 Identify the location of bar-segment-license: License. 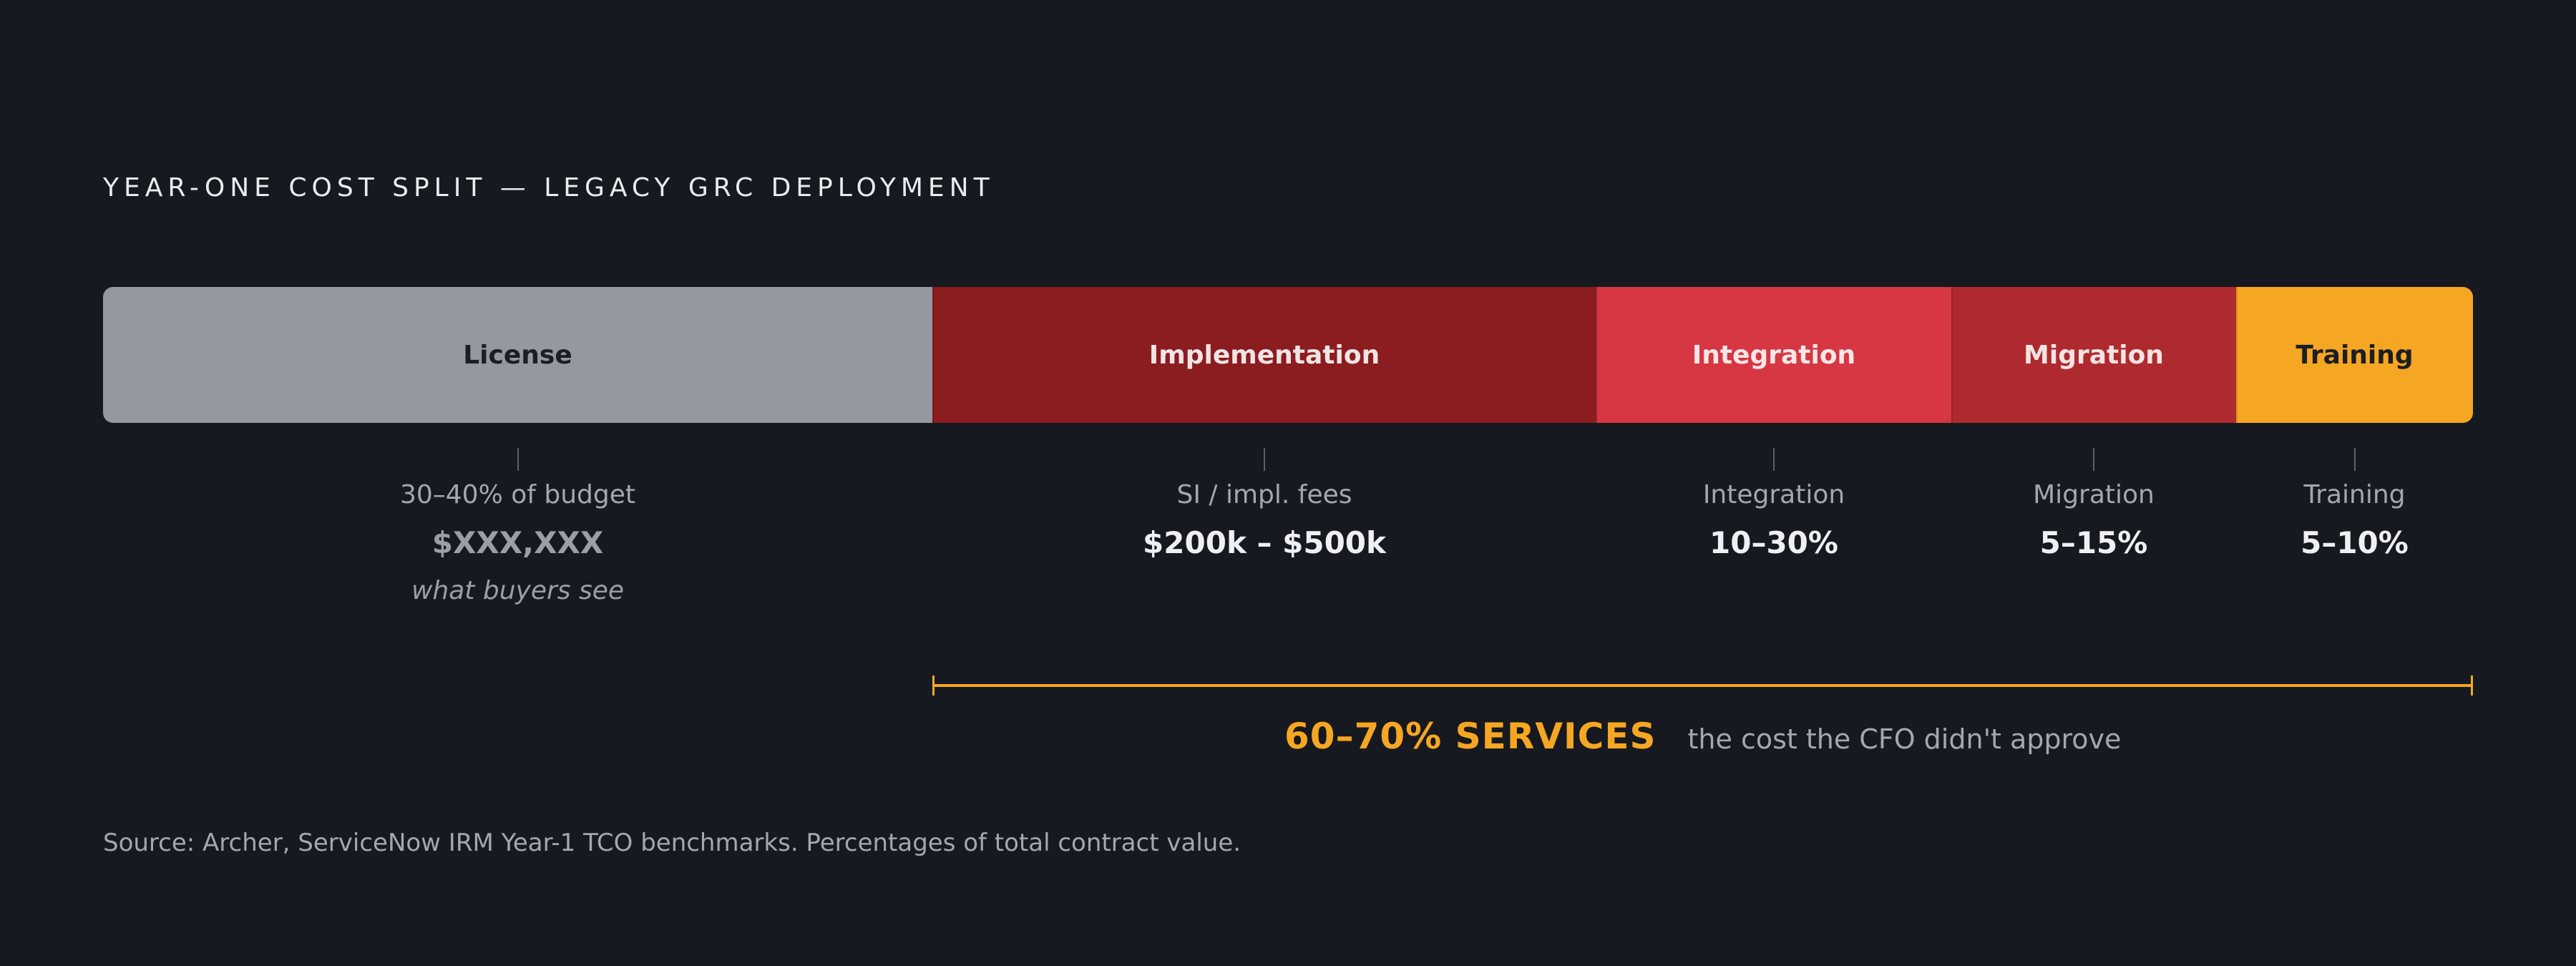
(517, 355).